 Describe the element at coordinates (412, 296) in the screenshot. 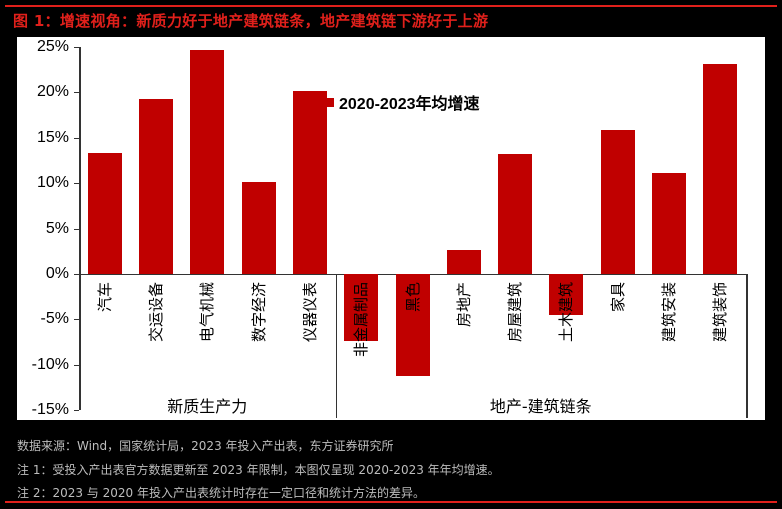

I see `category-label: 黑色` at that location.